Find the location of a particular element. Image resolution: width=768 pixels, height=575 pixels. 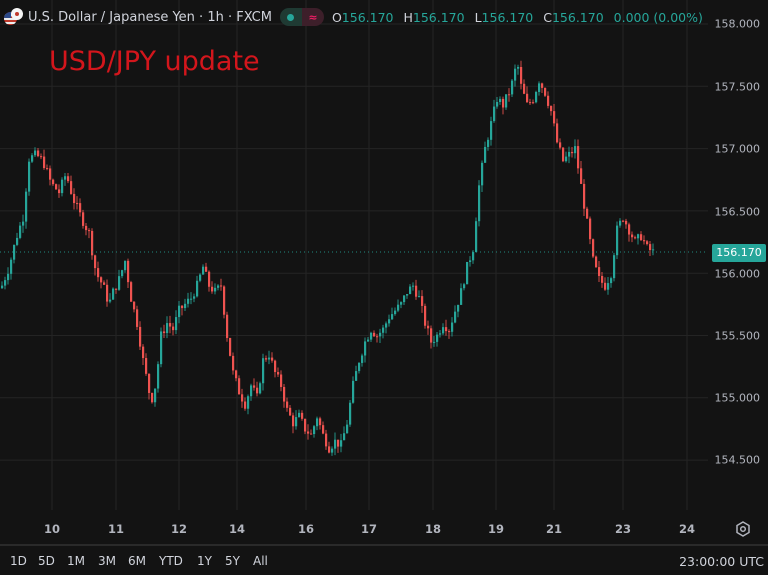

price-tick: 156.000 is located at coordinates (737, 274).